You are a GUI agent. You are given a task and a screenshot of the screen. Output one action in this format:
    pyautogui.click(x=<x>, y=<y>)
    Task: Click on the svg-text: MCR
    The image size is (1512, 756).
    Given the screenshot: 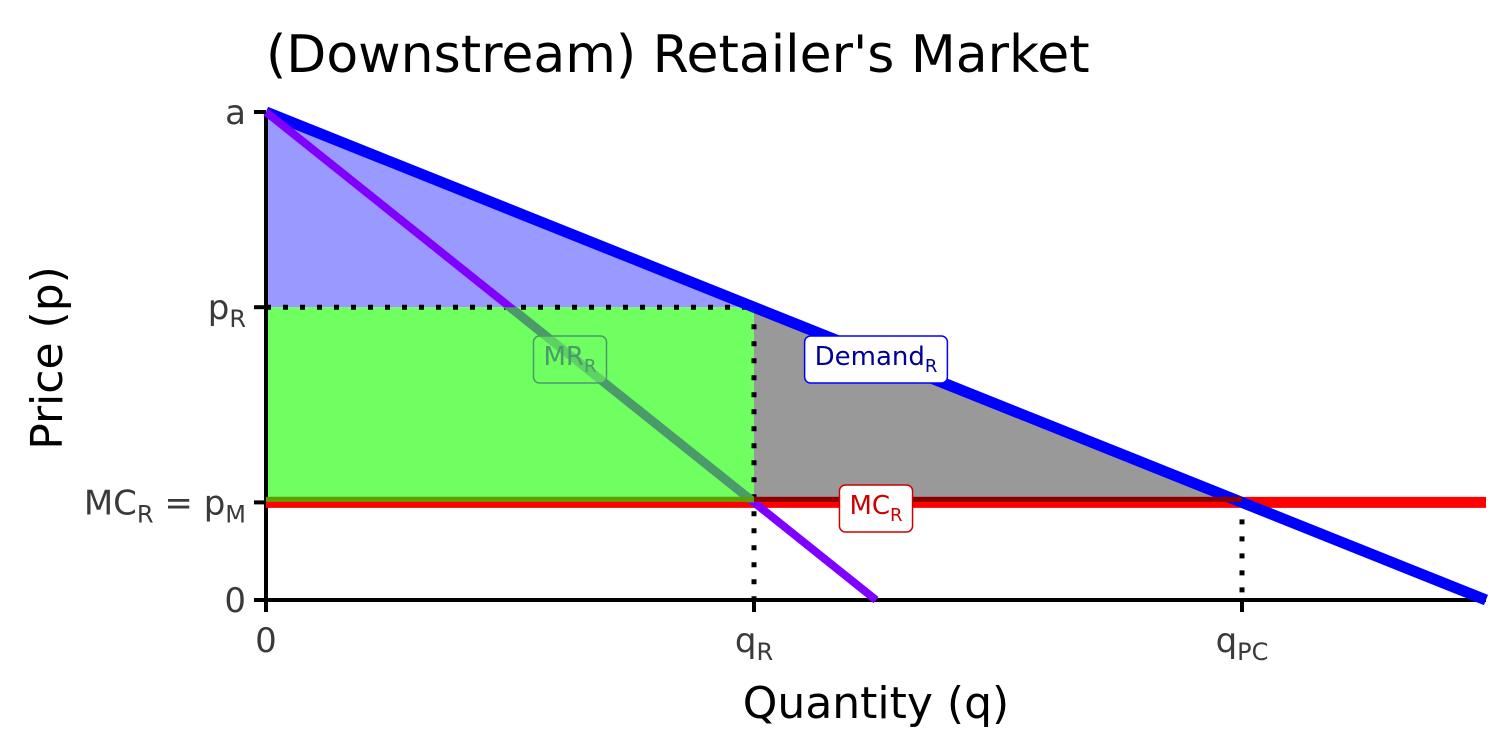 What is the action you would take?
    pyautogui.click(x=875, y=508)
    